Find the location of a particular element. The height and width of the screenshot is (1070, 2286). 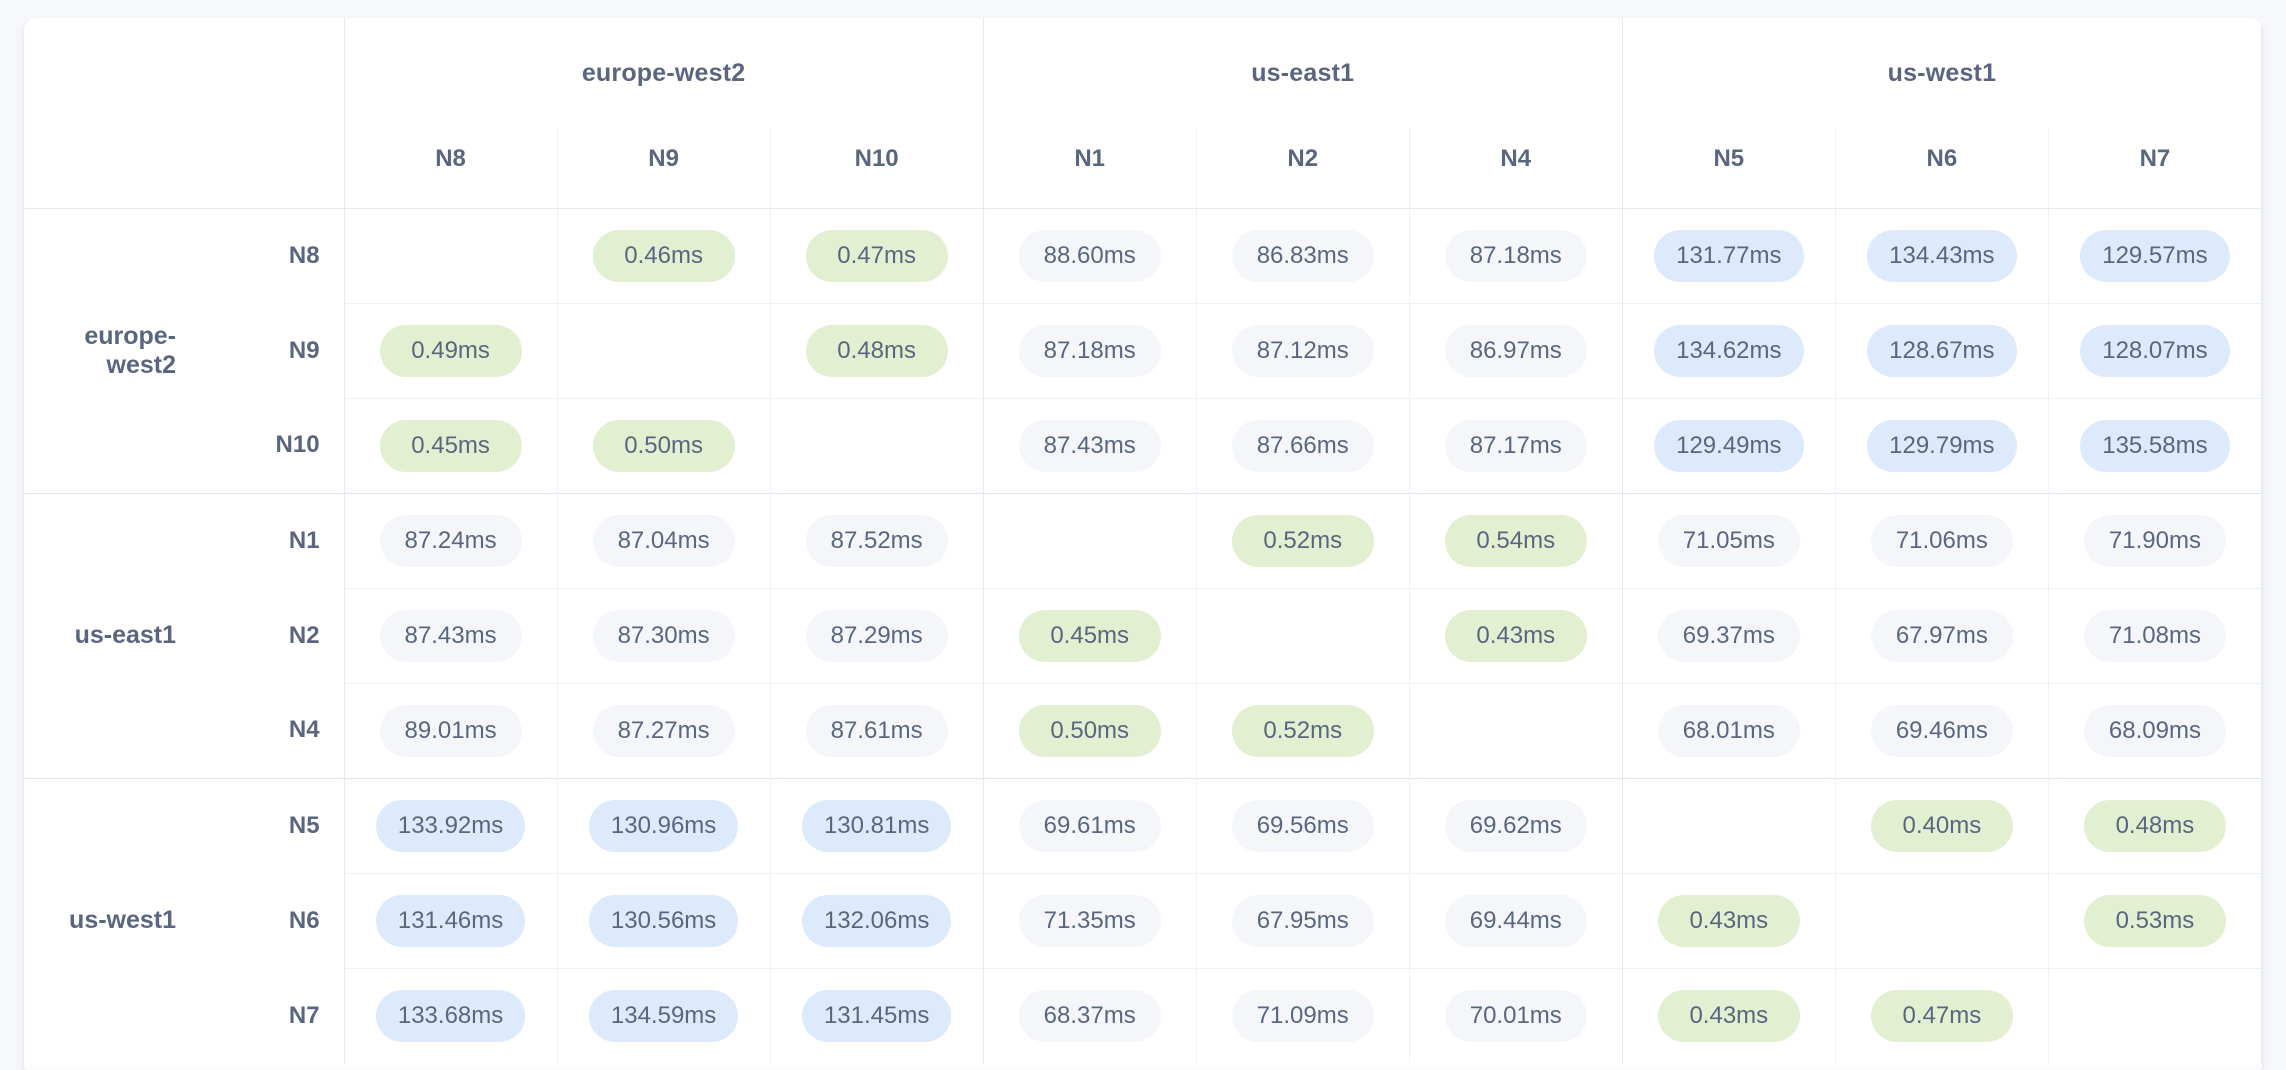

latency-pill: 87.27ms is located at coordinates (663, 730).